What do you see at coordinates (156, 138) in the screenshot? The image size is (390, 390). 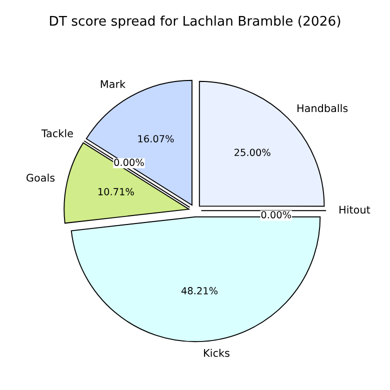 I see `data-label: 16.07%` at bounding box center [156, 138].